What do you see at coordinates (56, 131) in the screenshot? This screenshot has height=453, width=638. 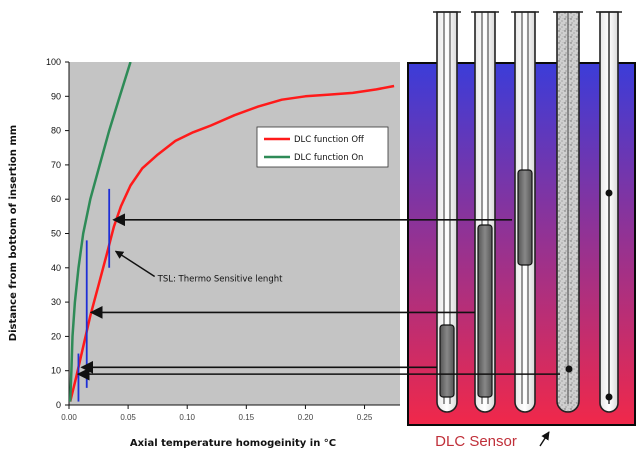 I see `y-tick-label: 80` at bounding box center [56, 131].